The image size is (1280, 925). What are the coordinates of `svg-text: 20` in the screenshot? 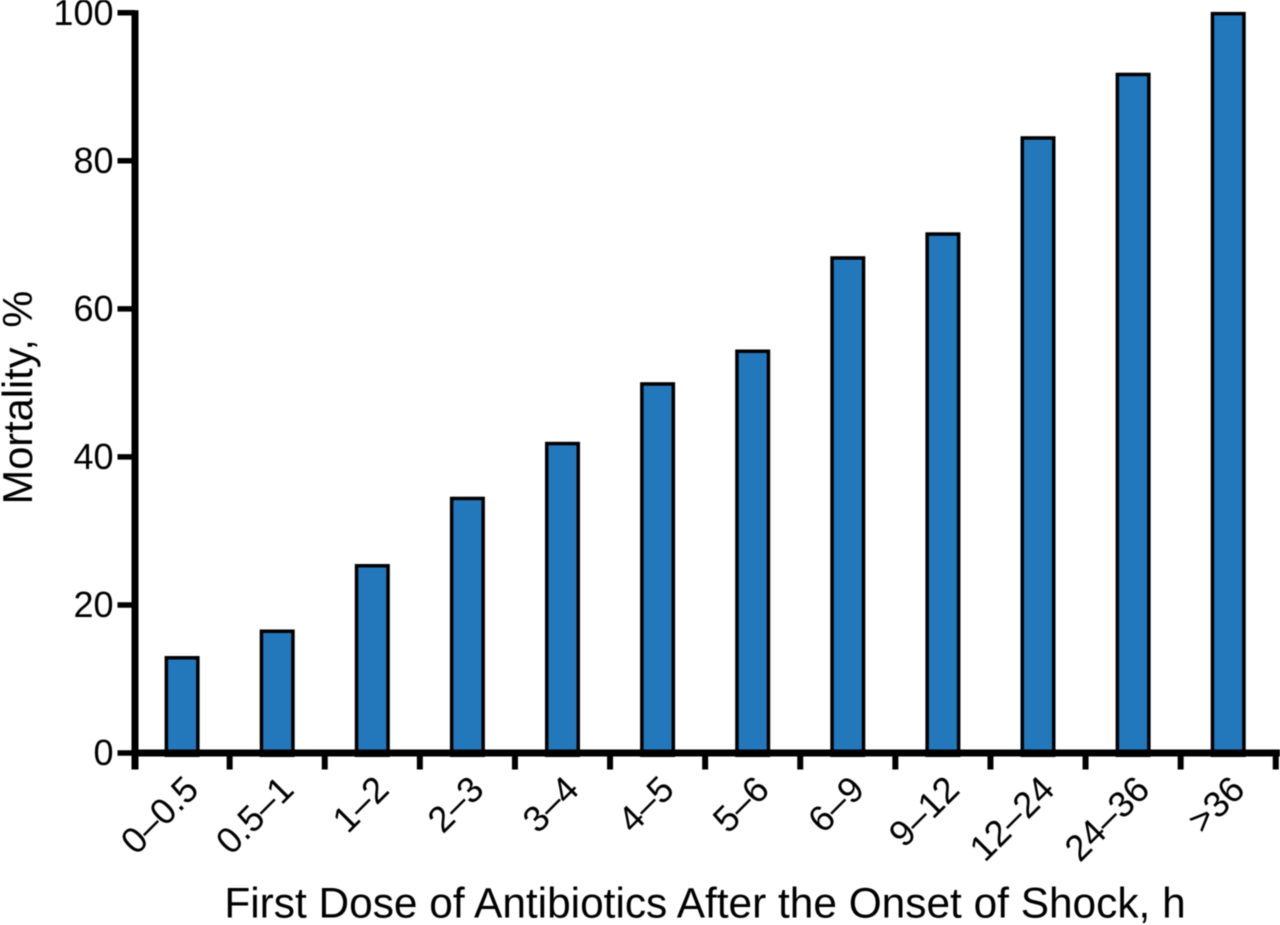 It's located at (93, 604).